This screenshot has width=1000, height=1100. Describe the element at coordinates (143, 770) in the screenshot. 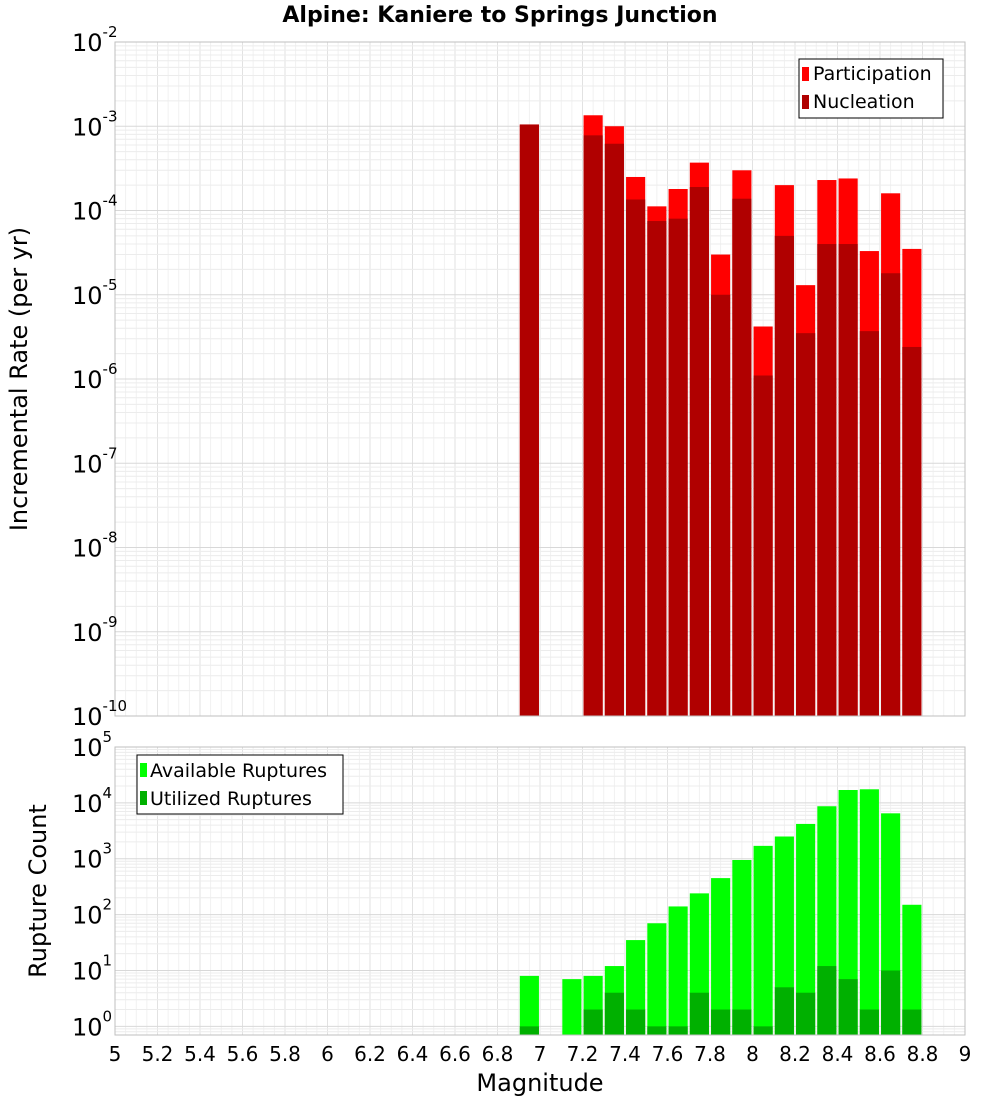

I see `legend-swatch-available` at that location.